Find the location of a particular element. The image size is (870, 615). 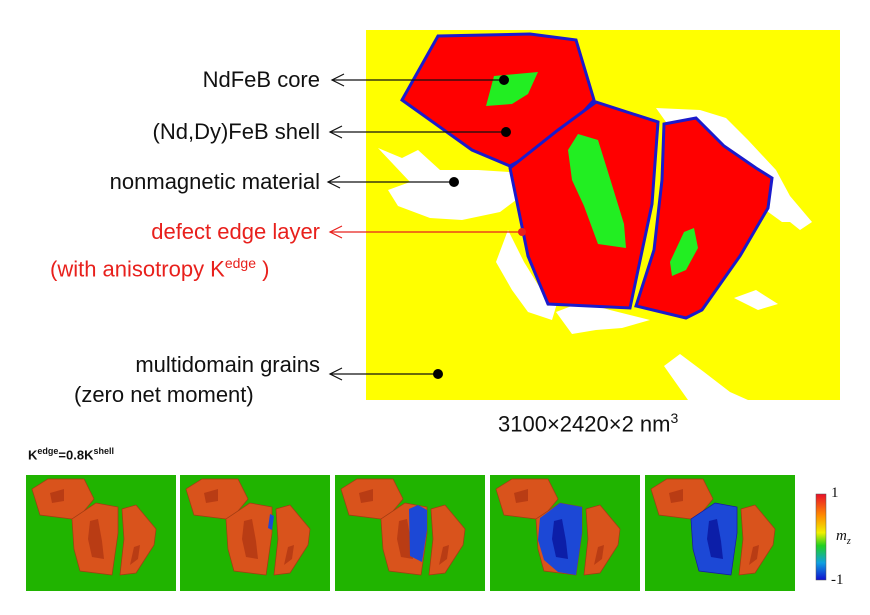

core-marker is located at coordinates (504, 80).